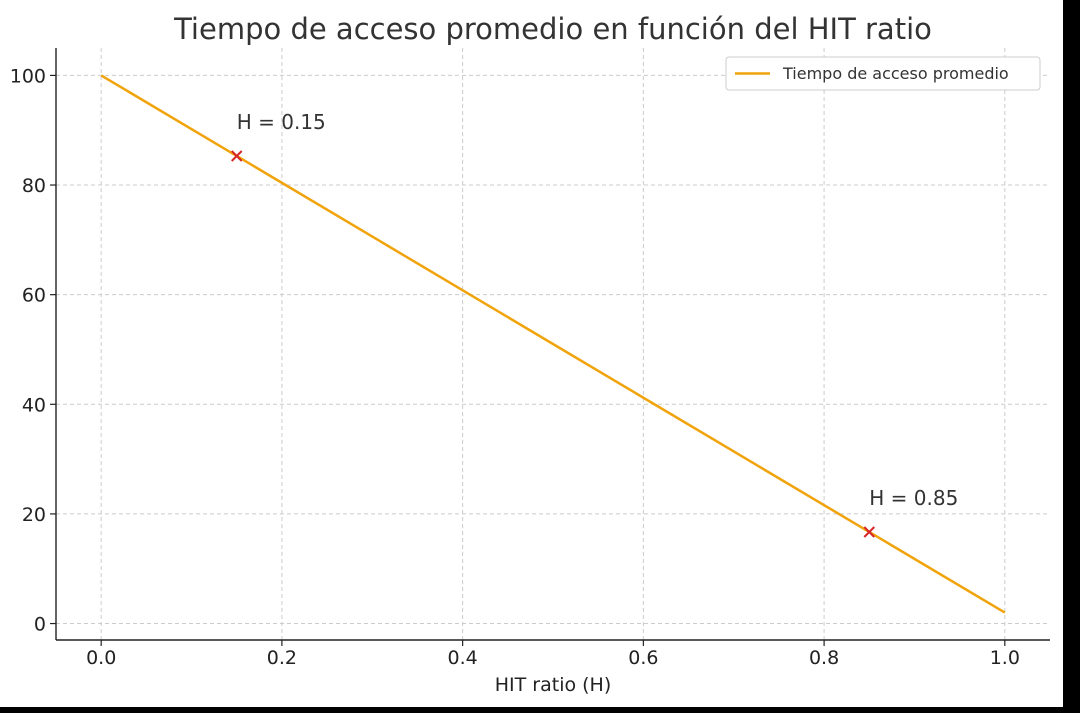 The height and width of the screenshot is (713, 1080). What do you see at coordinates (824, 658) in the screenshot?
I see `x-tick-label: 0.8` at bounding box center [824, 658].